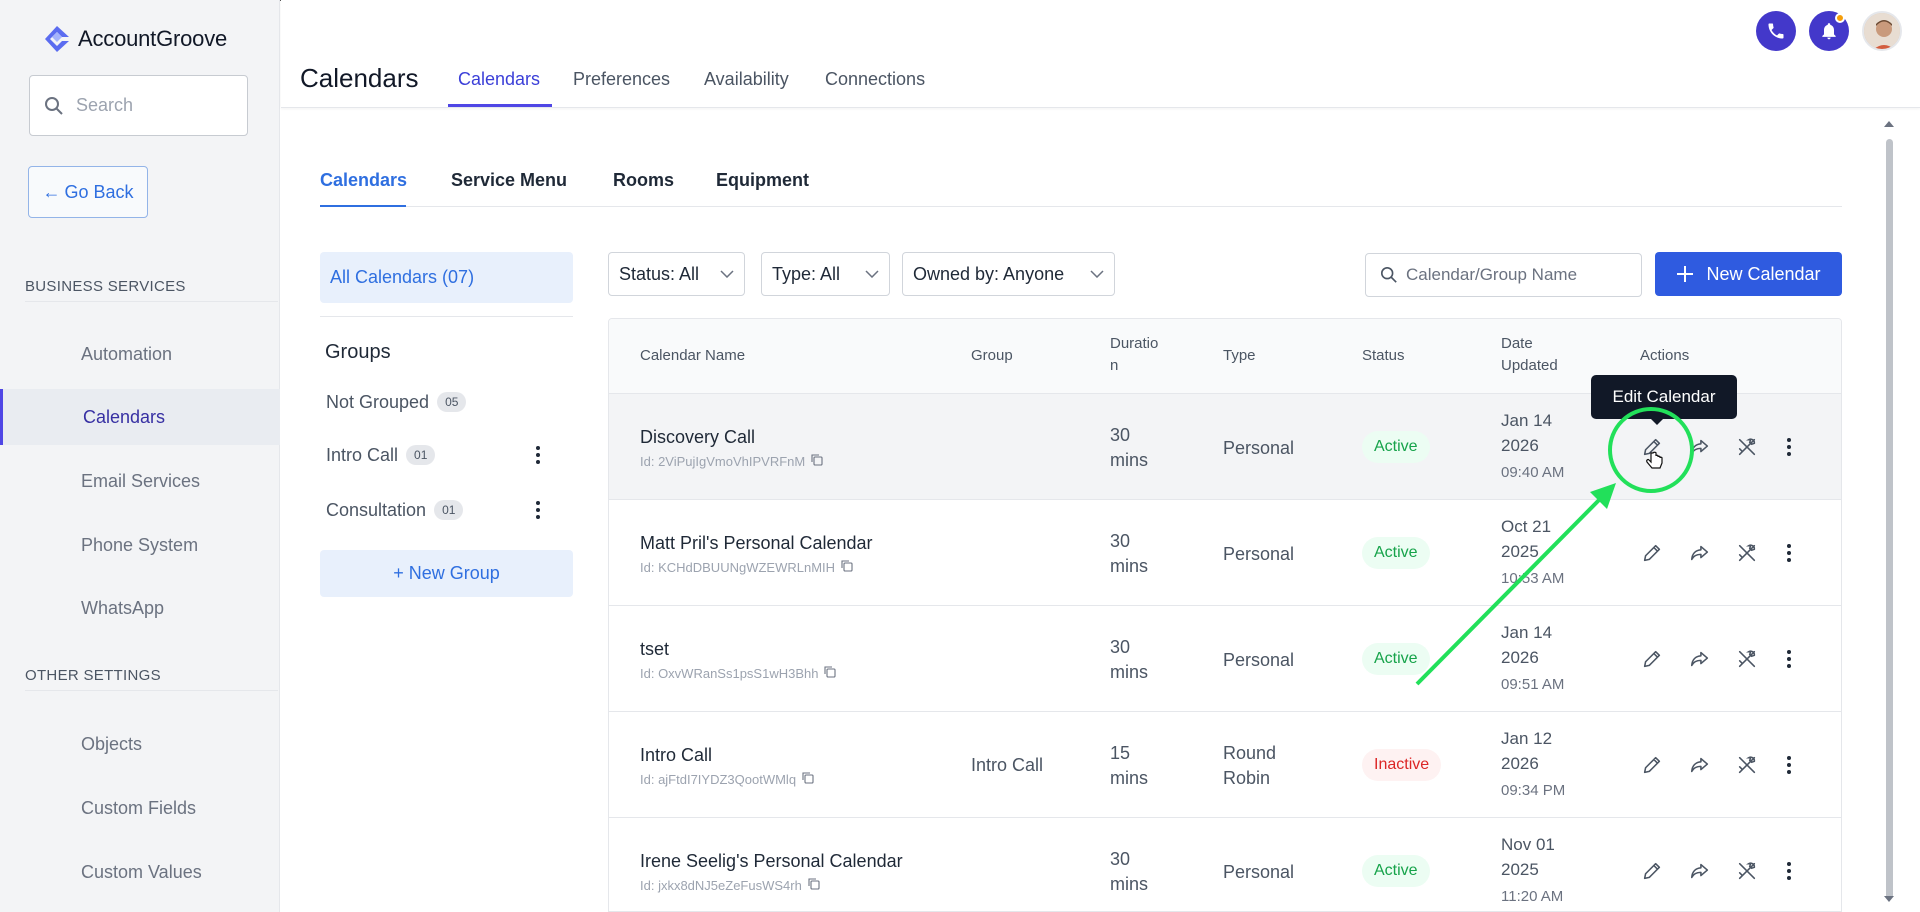  Describe the element at coordinates (825, 274) in the screenshot. I see `type-filter: Type: All` at that location.